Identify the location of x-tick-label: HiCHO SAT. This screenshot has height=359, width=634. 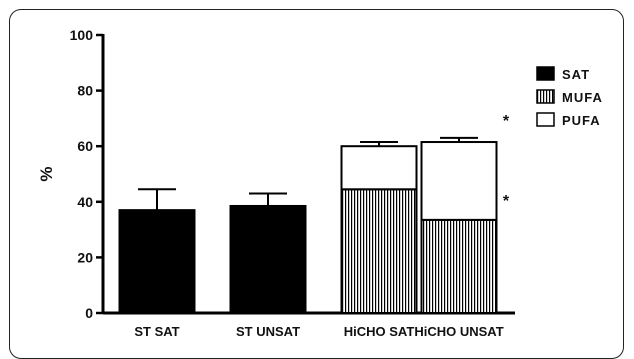
(379, 331).